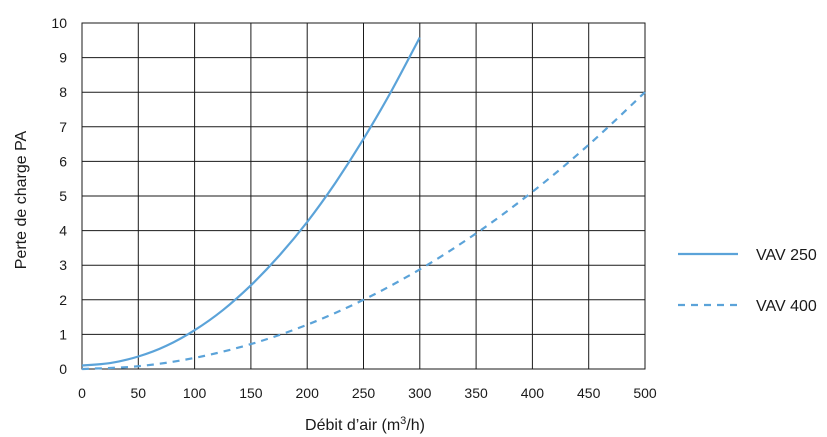 The image size is (827, 437). I want to click on y-tick-label: 1, so click(63, 334).